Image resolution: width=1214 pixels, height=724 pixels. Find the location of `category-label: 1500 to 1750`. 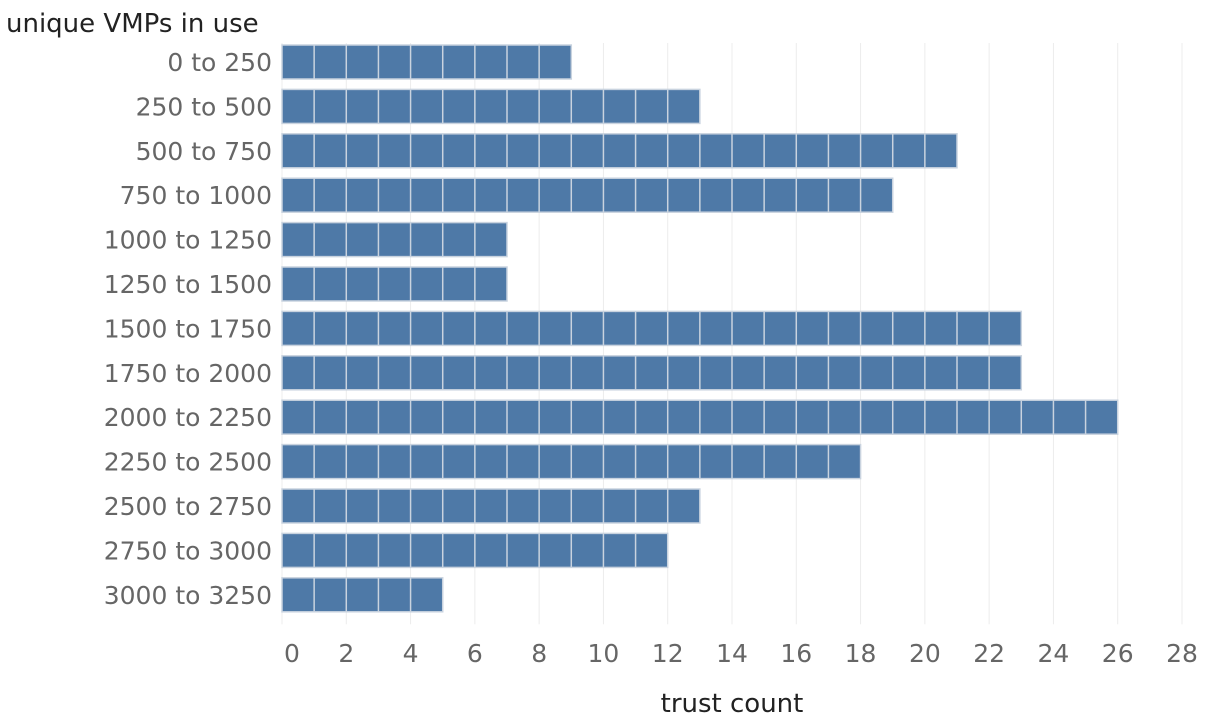

category-label: 1500 to 1750 is located at coordinates (188, 328).